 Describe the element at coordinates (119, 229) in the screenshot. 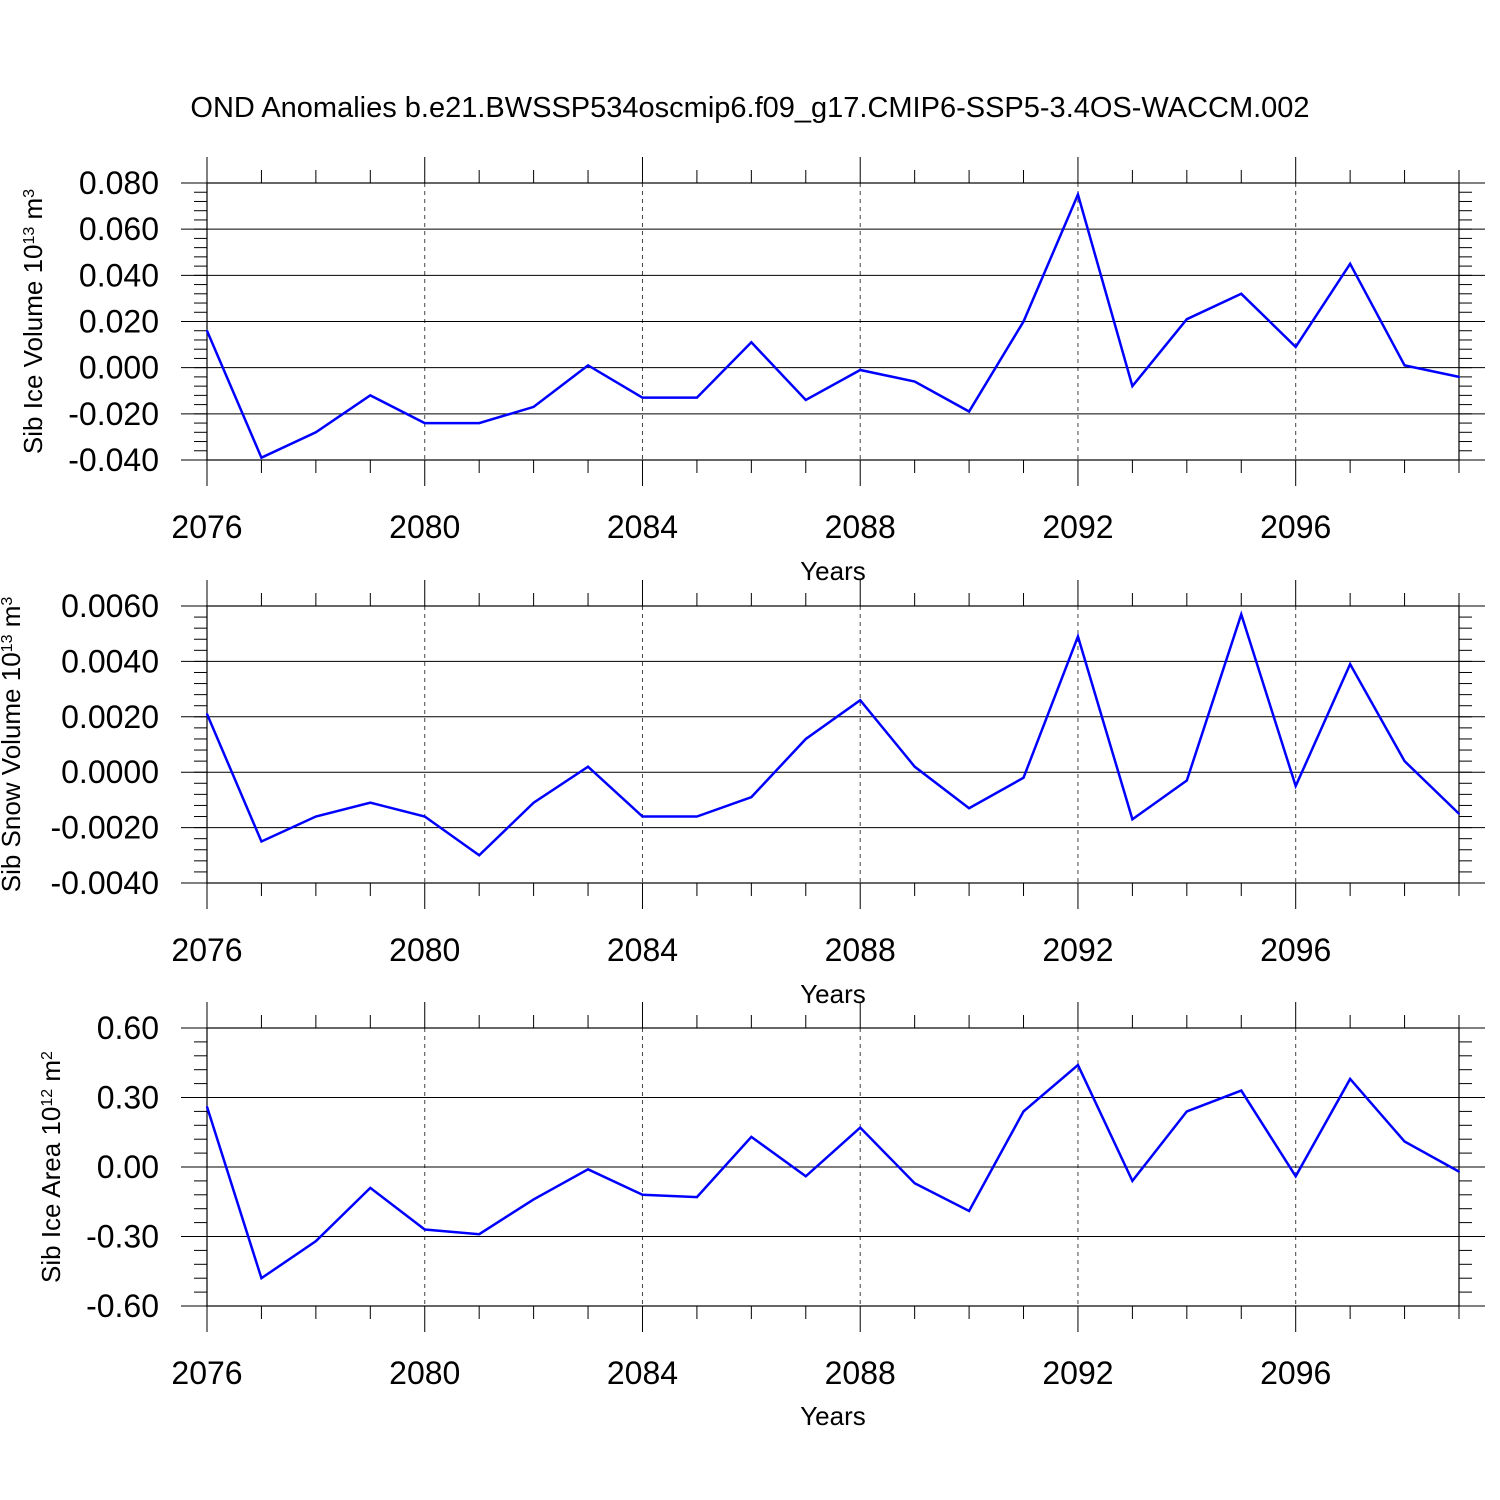

I see `y-tick-label: 0.060` at that location.